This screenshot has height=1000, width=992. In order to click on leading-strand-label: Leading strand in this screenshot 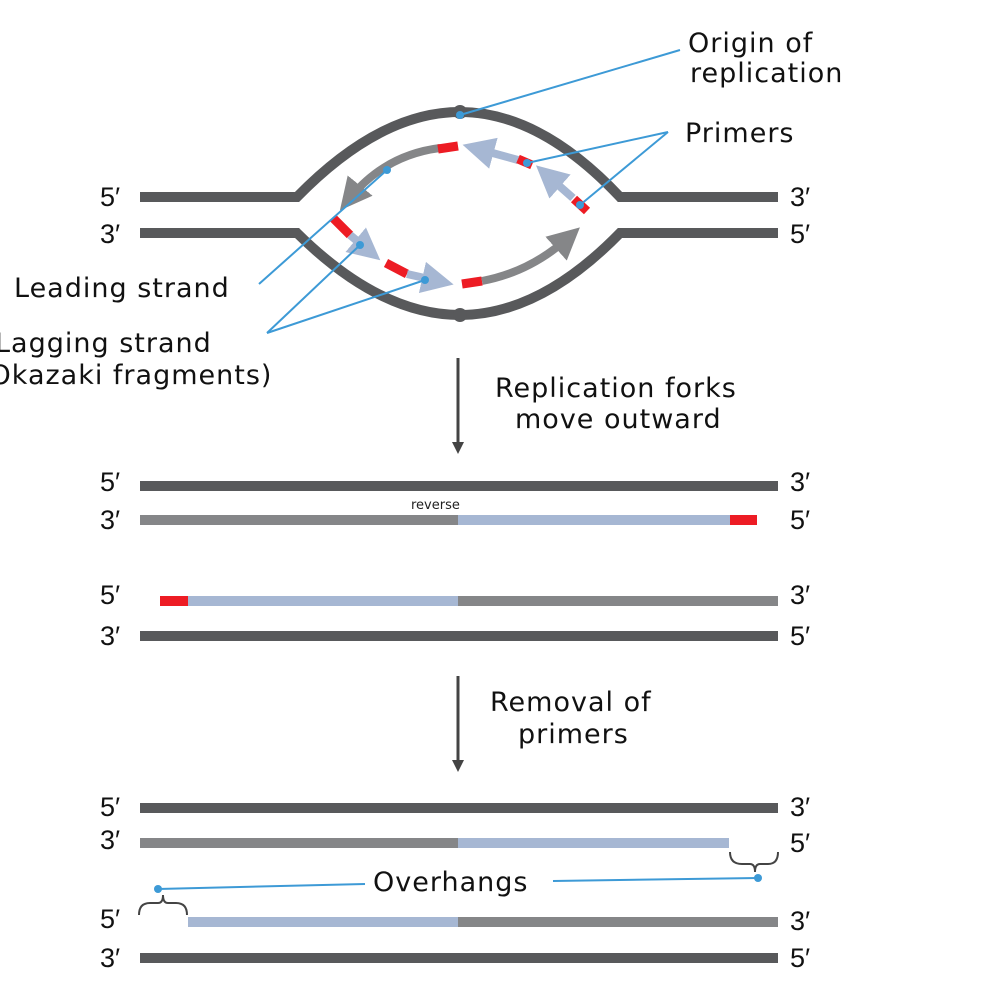, I will do `click(122, 288)`.